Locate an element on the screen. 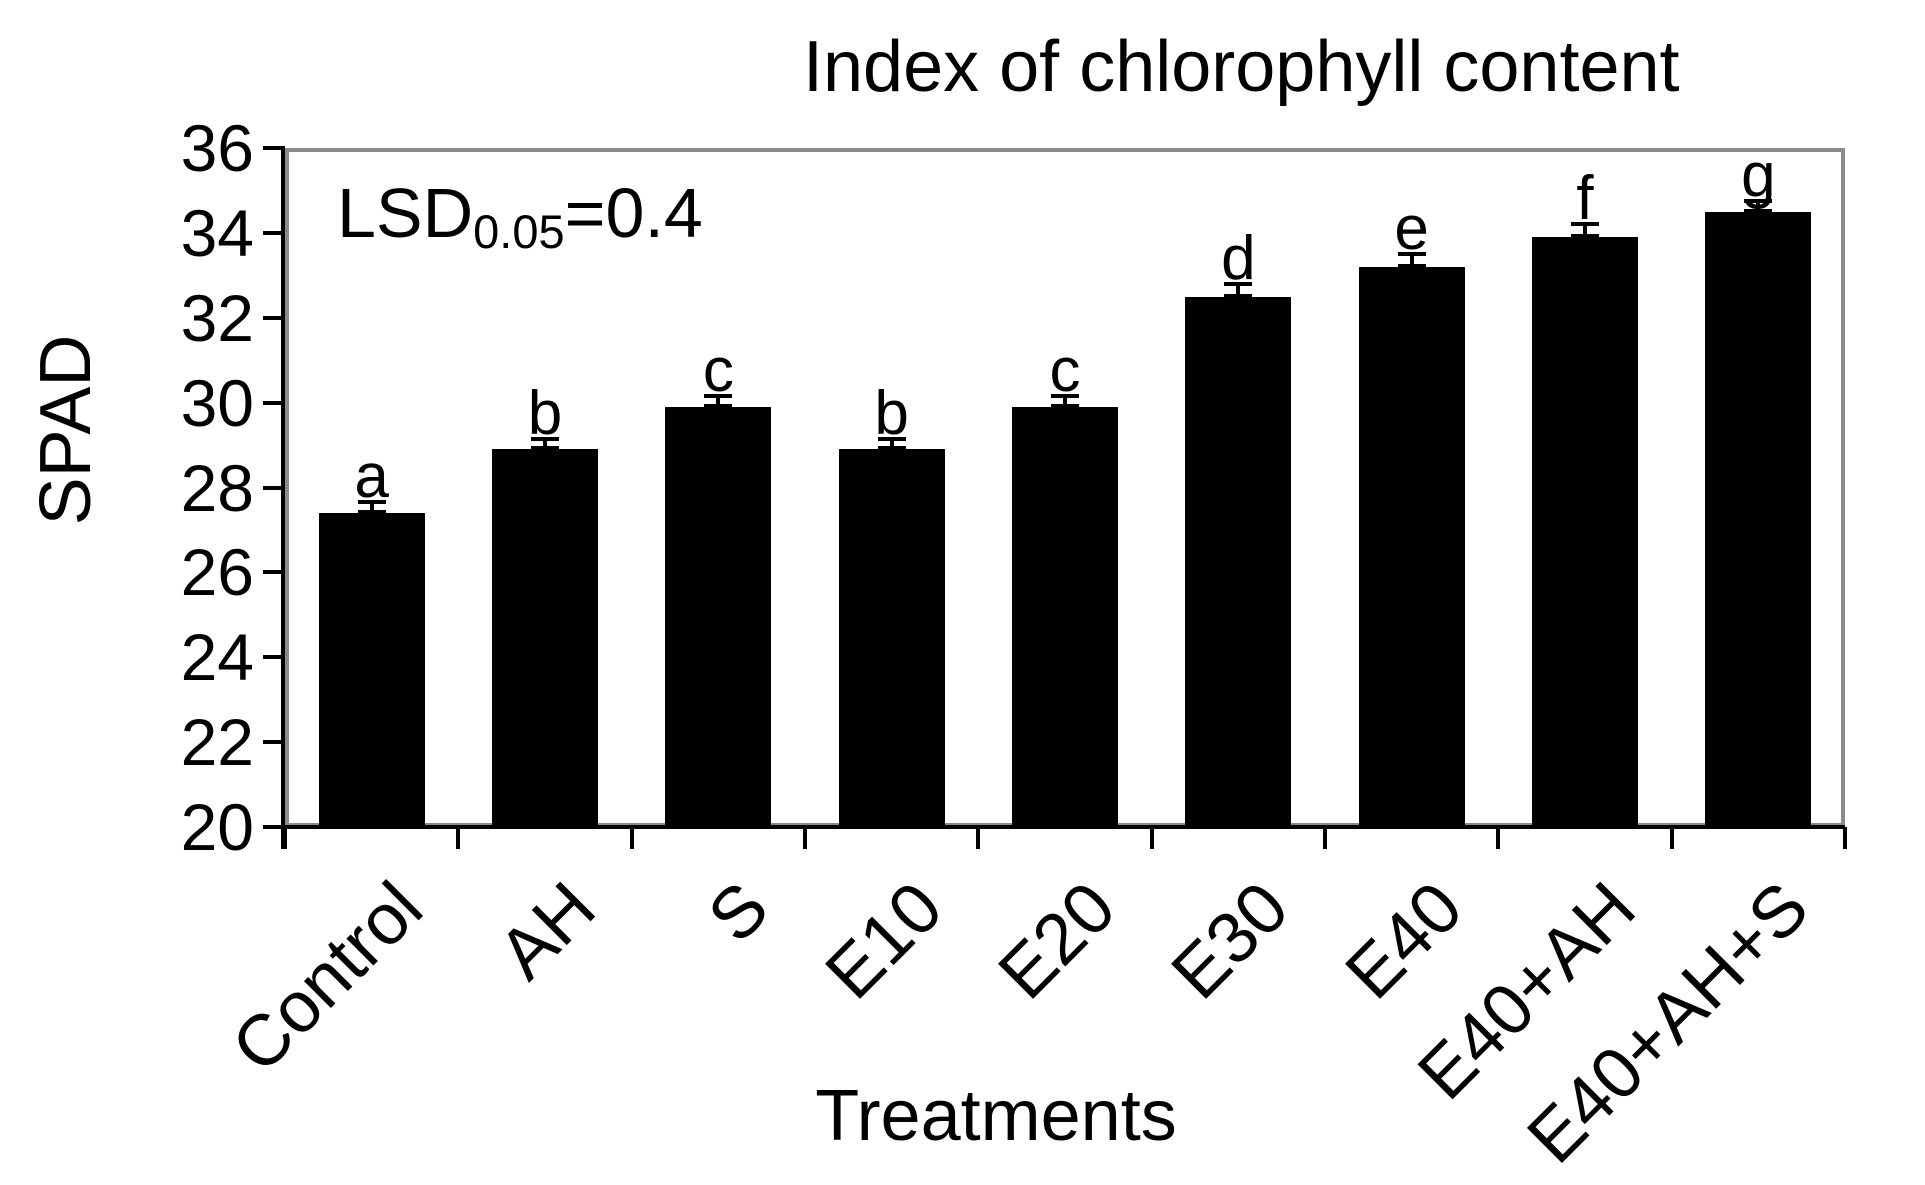  chart-title: Index of chlorophyll content is located at coordinates (1241, 67).